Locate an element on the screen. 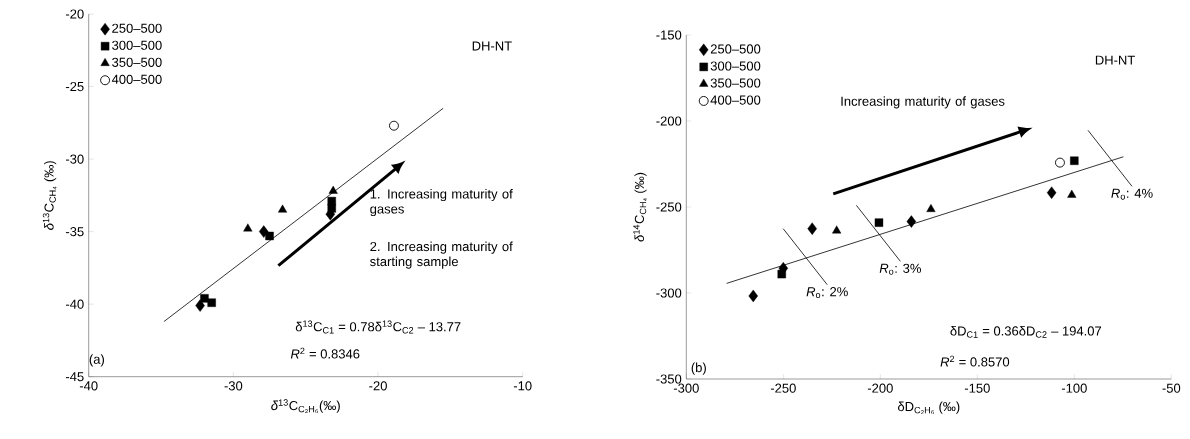 This screenshot has width=1190, height=439. x-tick-label: -10 is located at coordinates (522, 386).